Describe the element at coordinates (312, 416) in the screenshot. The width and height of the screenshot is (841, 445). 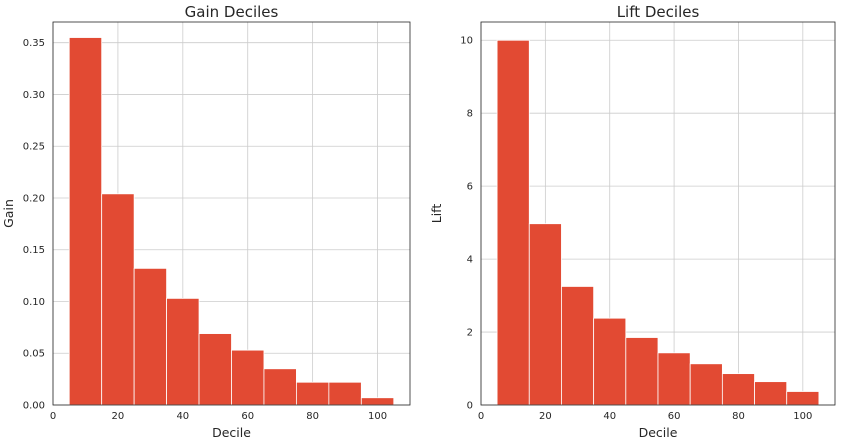
I see `gain-x-tick-label: 80` at that location.